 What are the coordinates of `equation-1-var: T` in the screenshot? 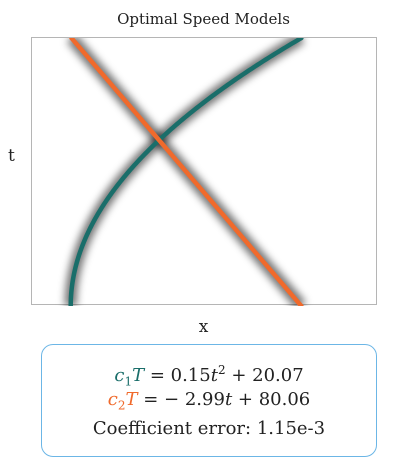 It's located at (138, 375).